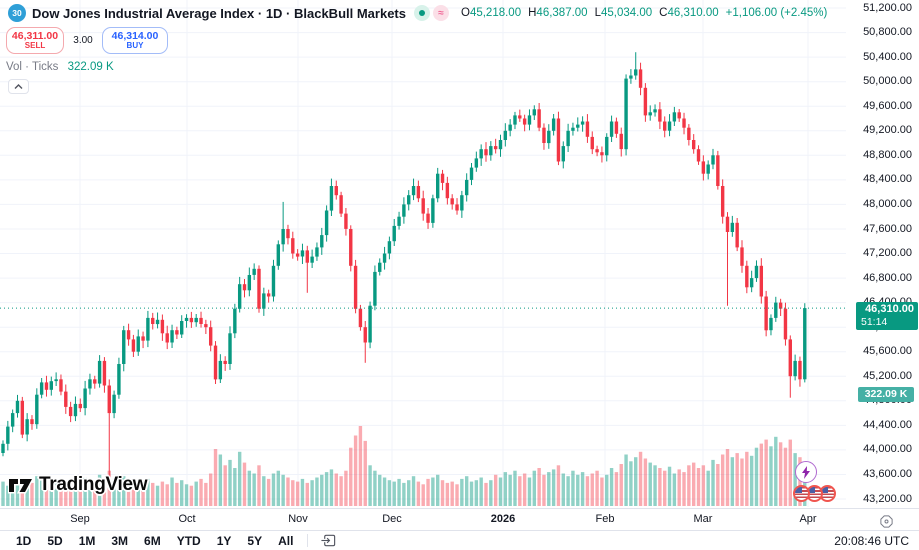 The height and width of the screenshot is (550, 919). What do you see at coordinates (188, 540) in the screenshot?
I see `range-ytd: YTD` at bounding box center [188, 540].